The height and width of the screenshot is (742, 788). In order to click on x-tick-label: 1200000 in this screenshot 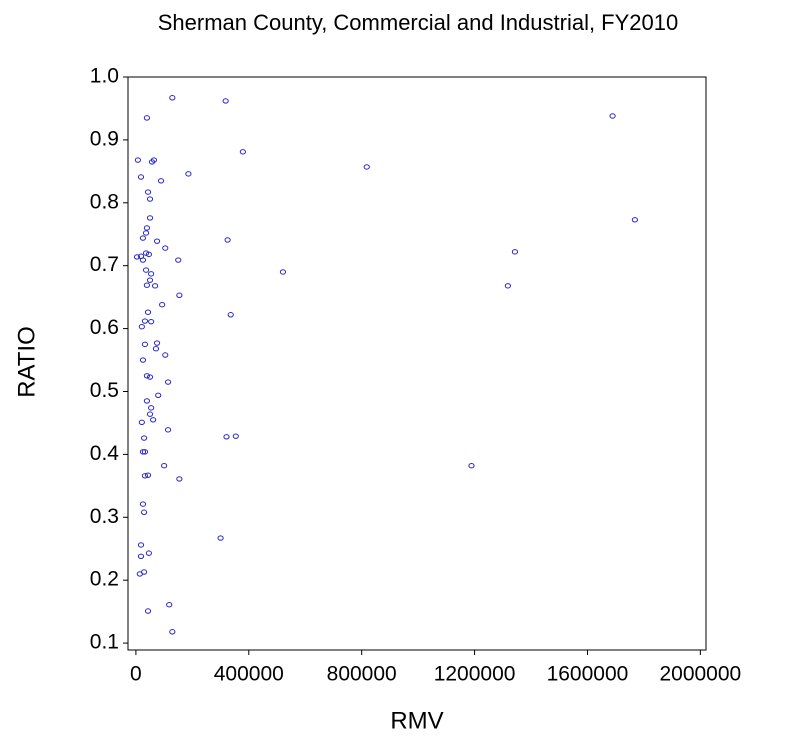, I will do `click(475, 674)`.